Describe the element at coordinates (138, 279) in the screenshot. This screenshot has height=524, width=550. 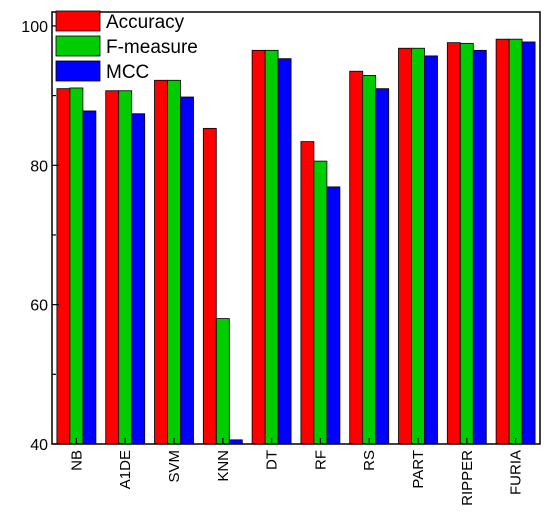
I see `bar-a1de-mcc` at that location.